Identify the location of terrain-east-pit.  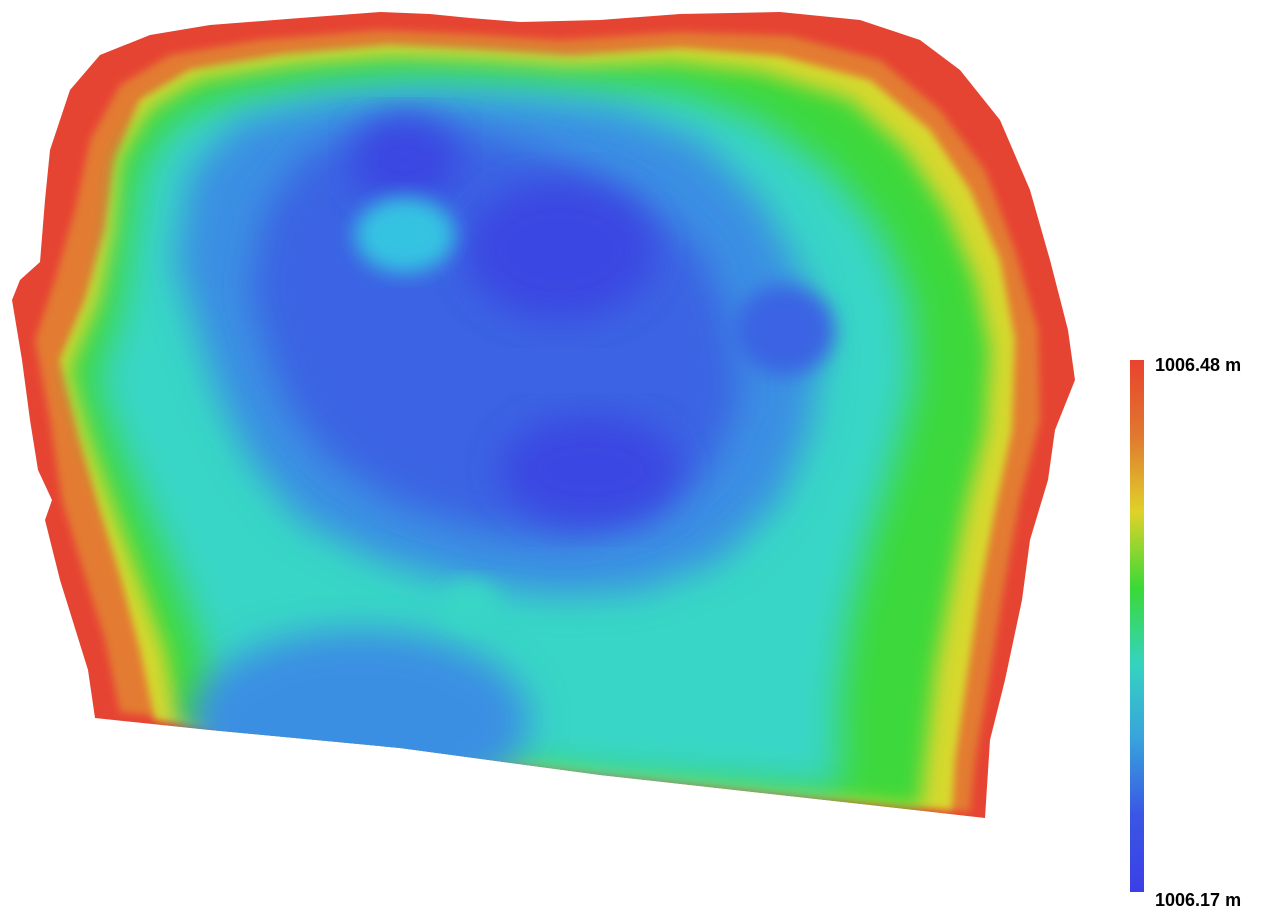
(785, 330).